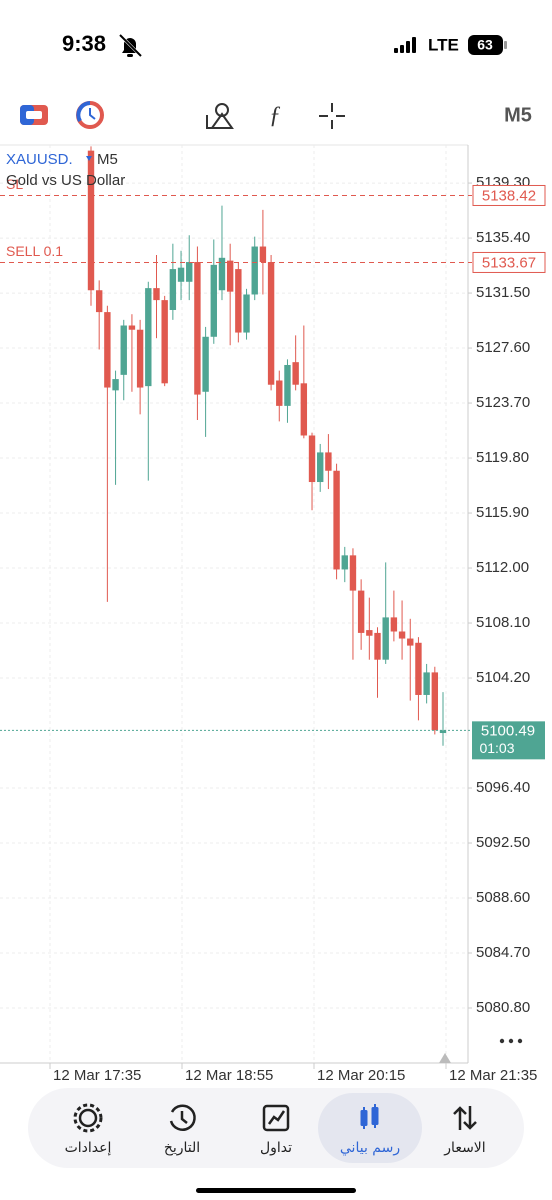 The width and height of the screenshot is (552, 1200). What do you see at coordinates (503, 1007) in the screenshot?
I see `y-tick-label: 5080.80` at bounding box center [503, 1007].